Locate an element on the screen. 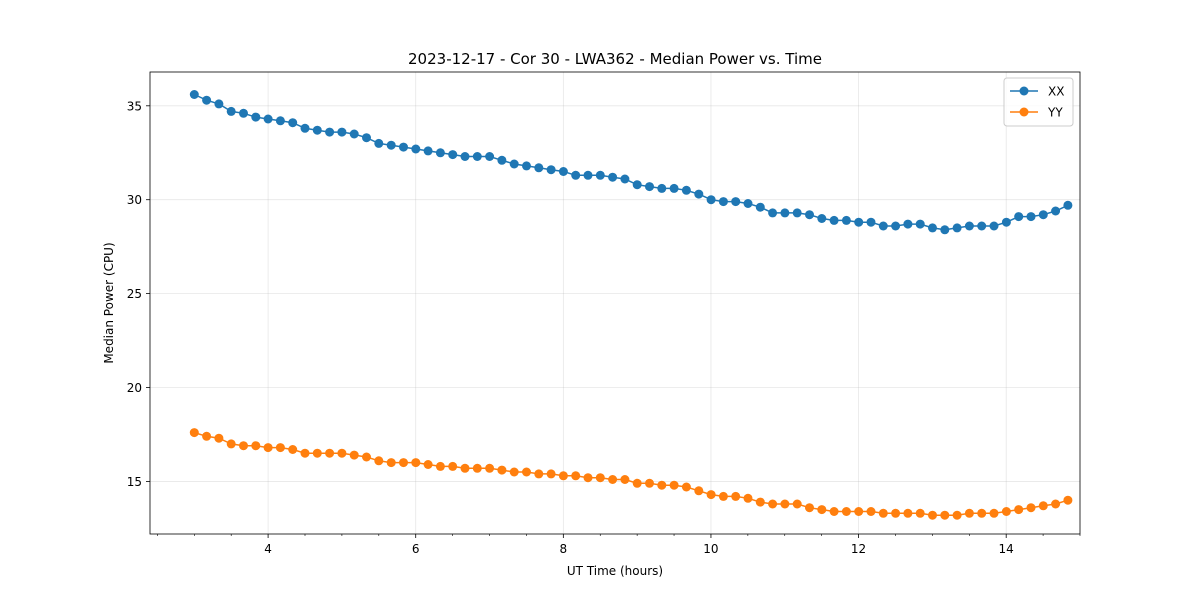  legend-label-xx: XX is located at coordinates (1056, 92).